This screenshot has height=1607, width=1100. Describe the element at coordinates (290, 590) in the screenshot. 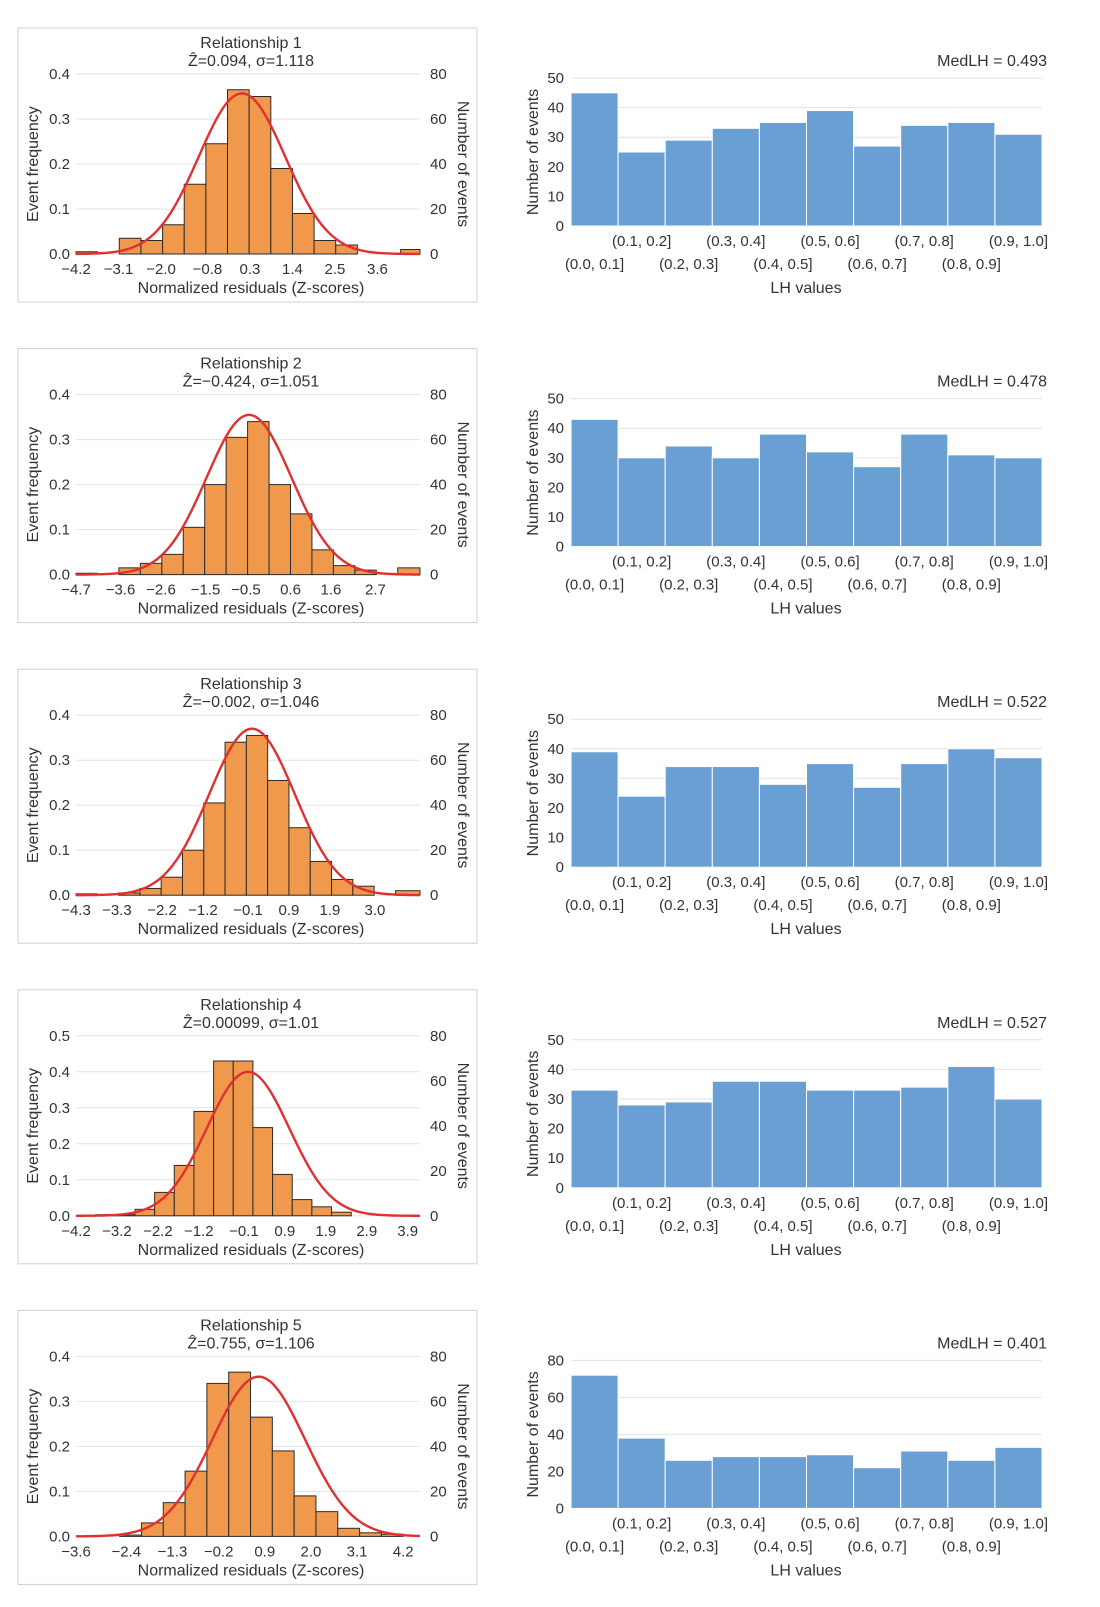

I see `x-tick-label: 0.6` at that location.